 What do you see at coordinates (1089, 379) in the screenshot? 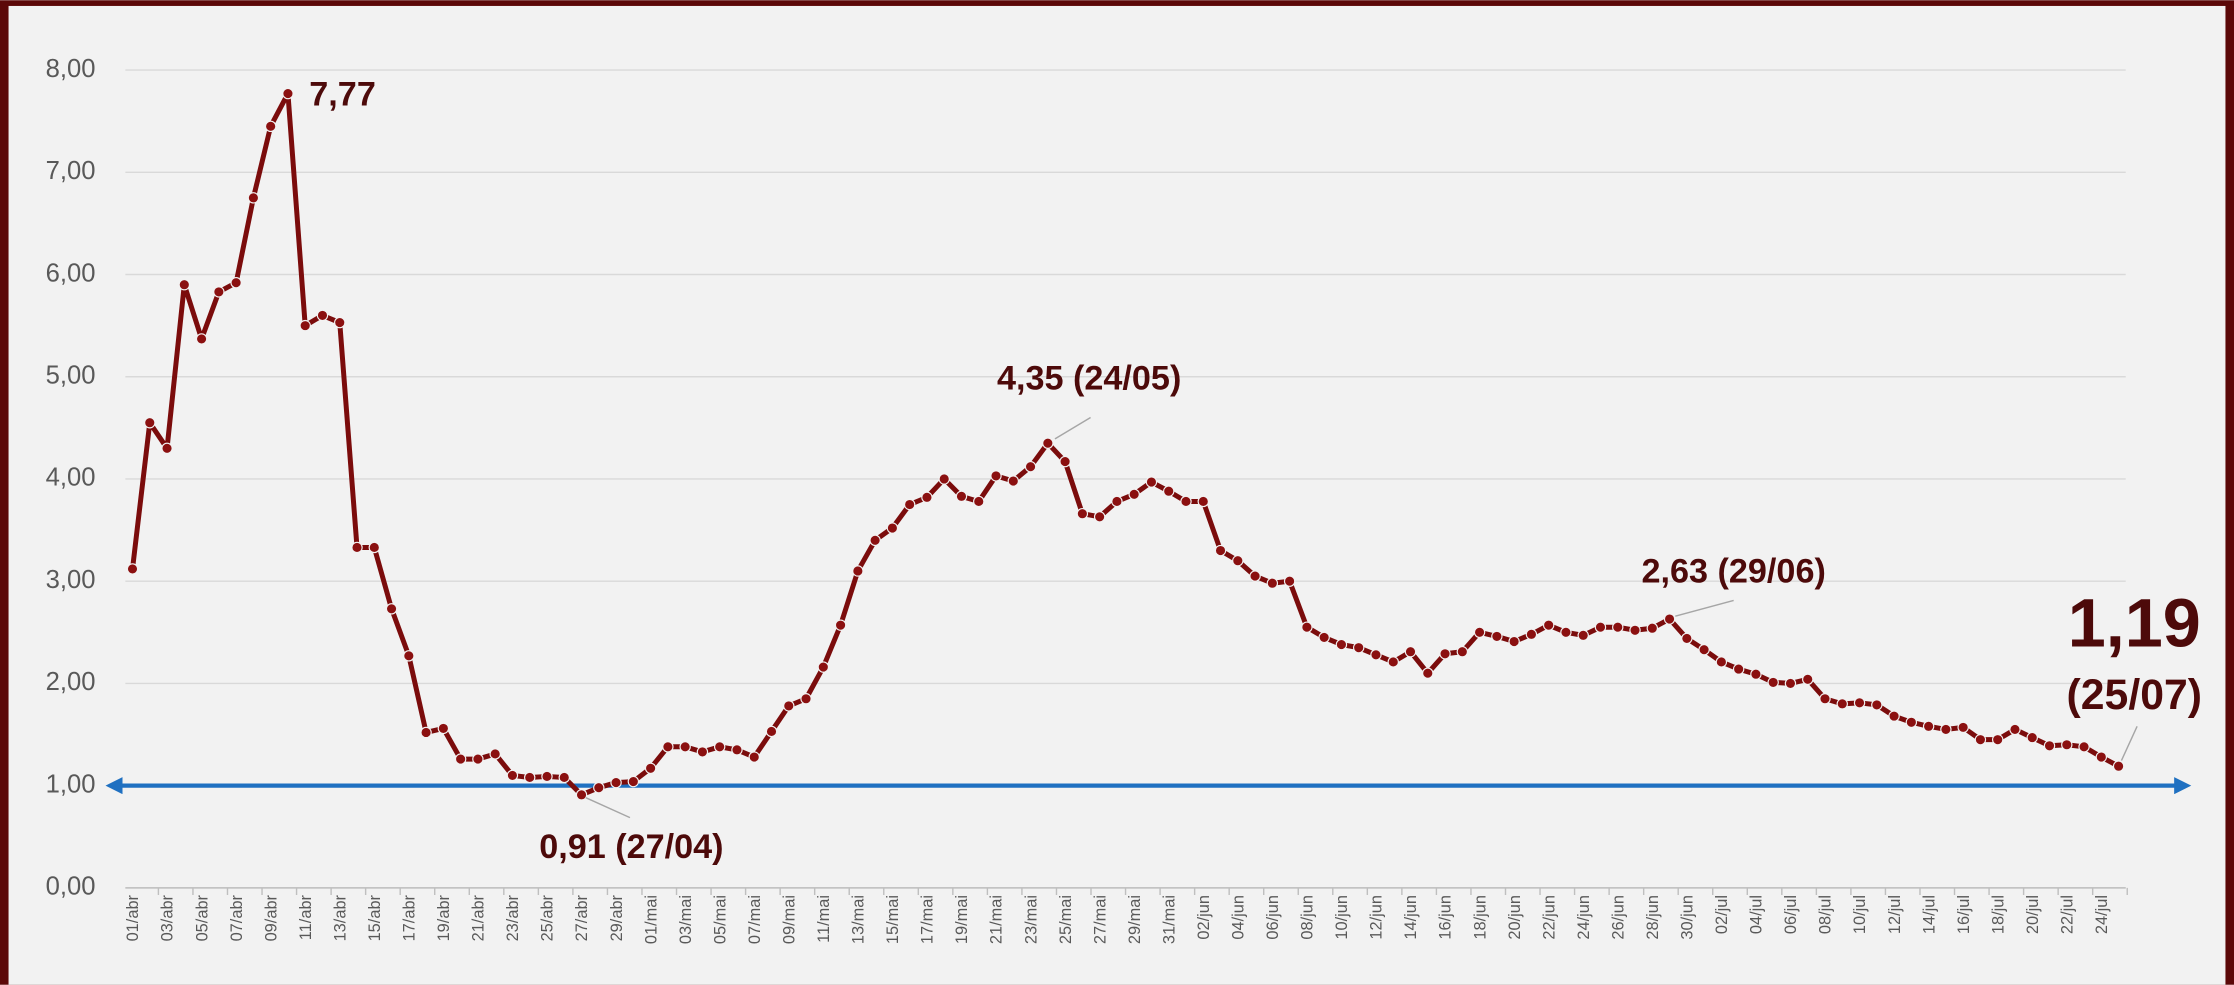
I see `value-label: 4,35 (24/05)` at bounding box center [1089, 379].